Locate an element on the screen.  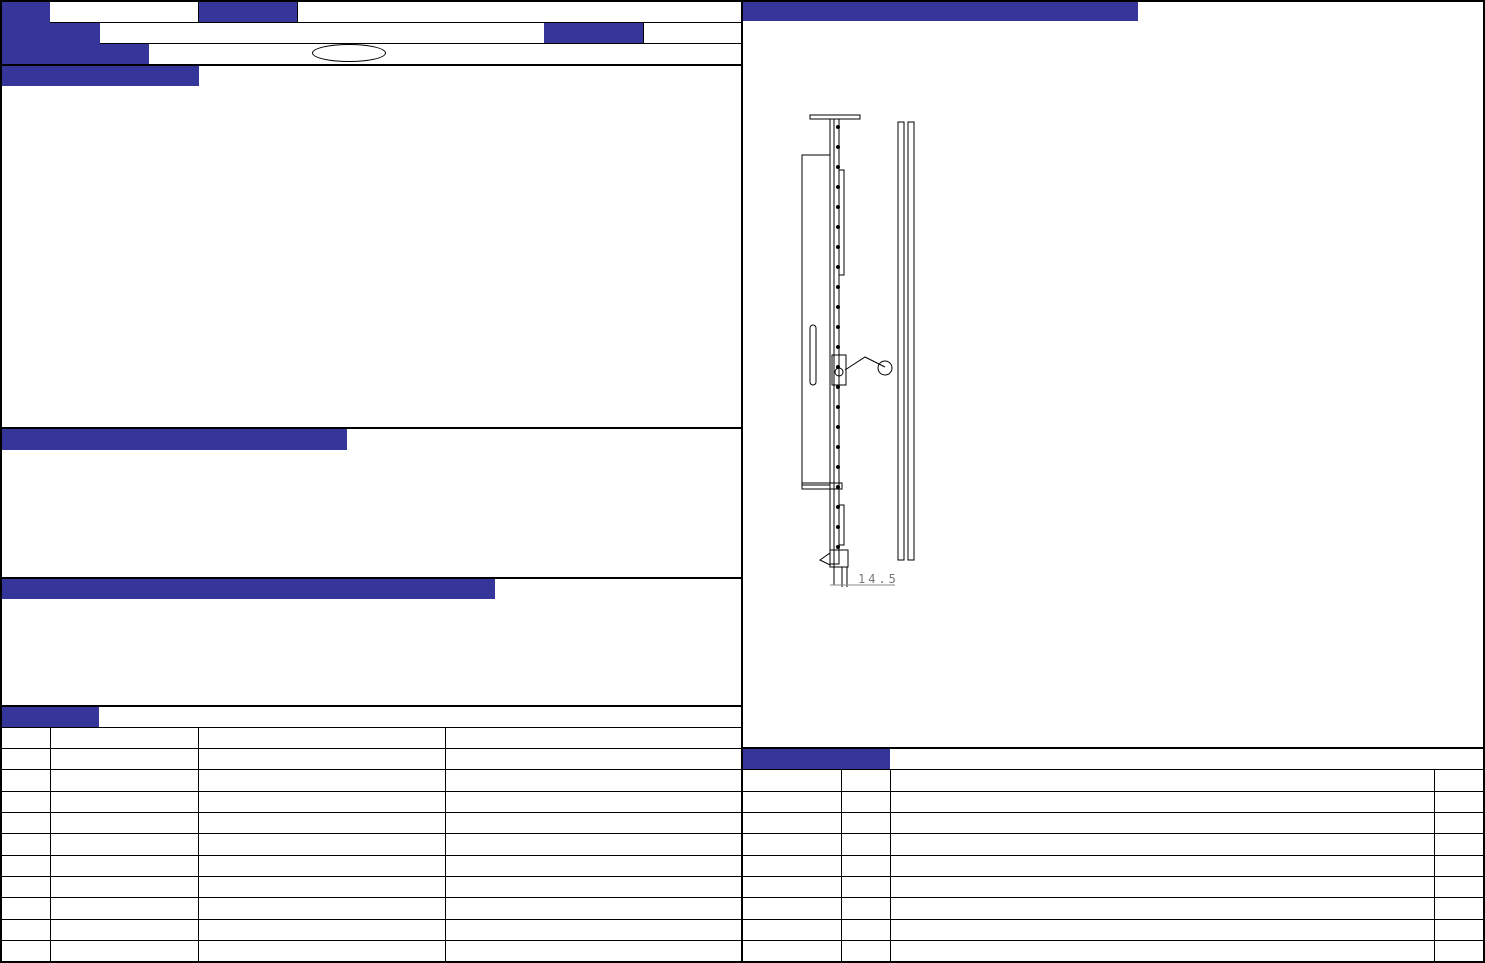
center-divider is located at coordinates (742, 481).